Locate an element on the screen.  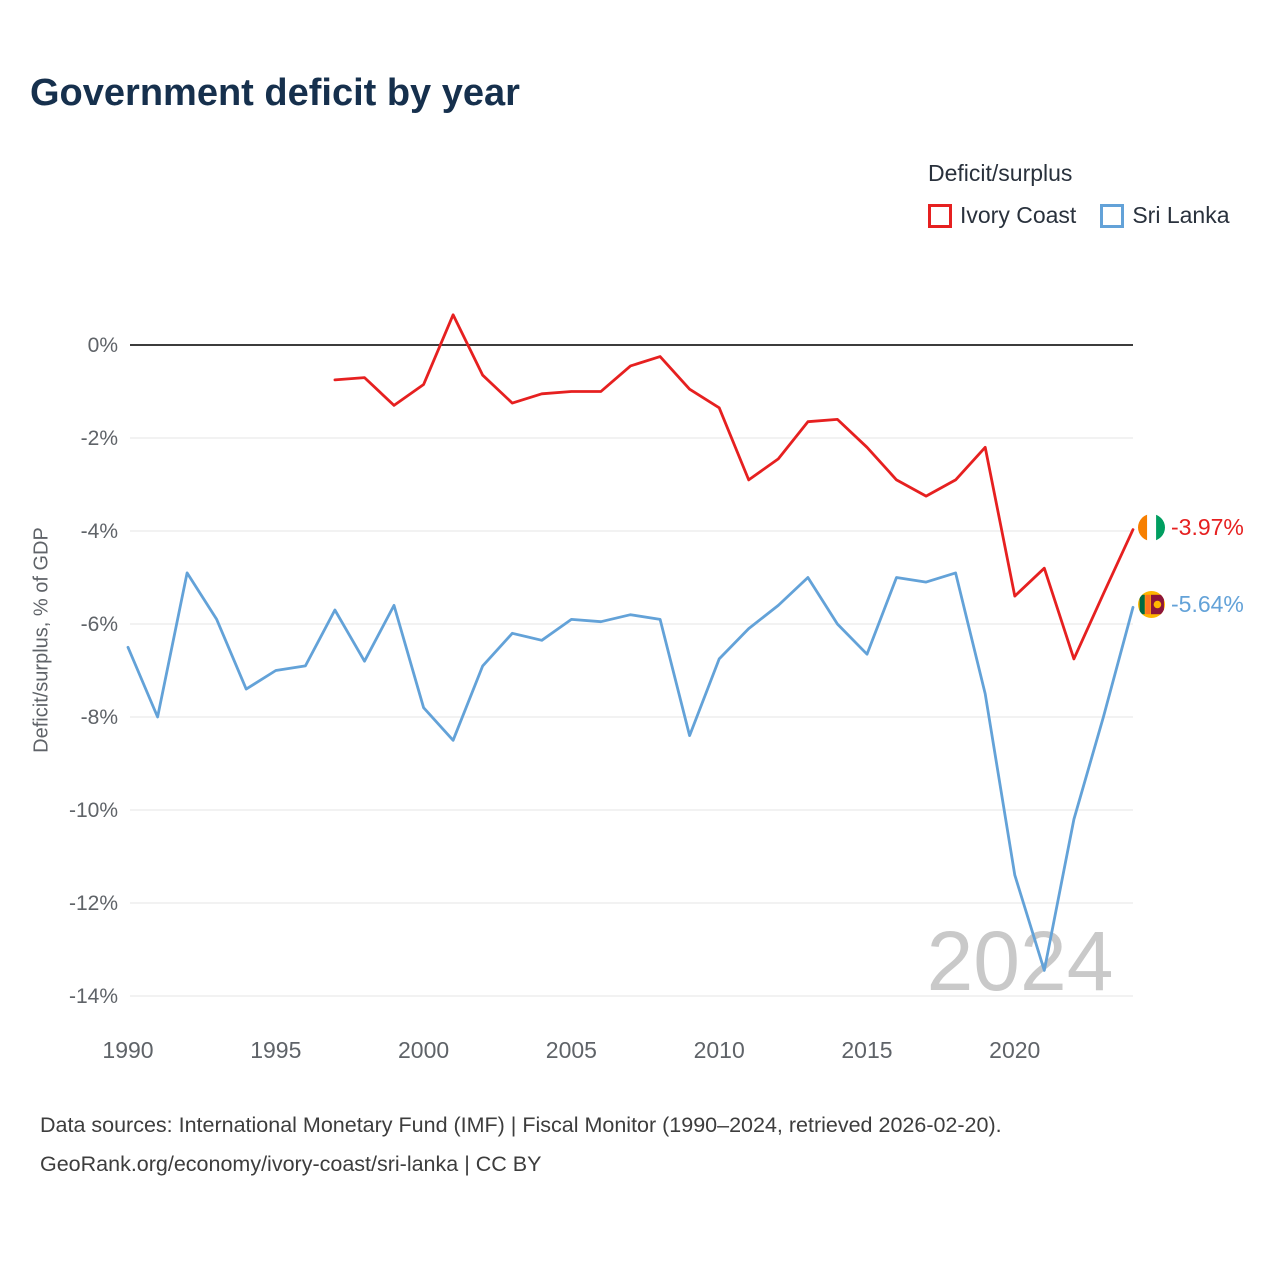
x-tick-label: 2000 is located at coordinates (423, 1050).